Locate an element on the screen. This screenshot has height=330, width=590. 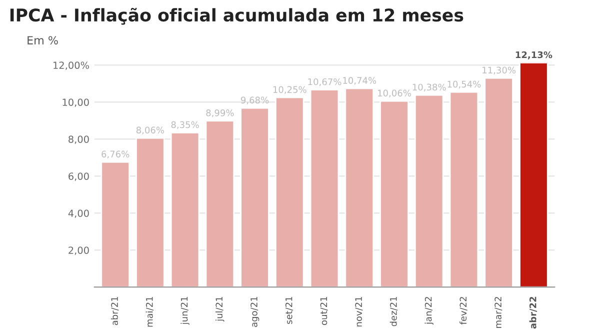
x-tick-label: out/21 is located at coordinates (324, 310).